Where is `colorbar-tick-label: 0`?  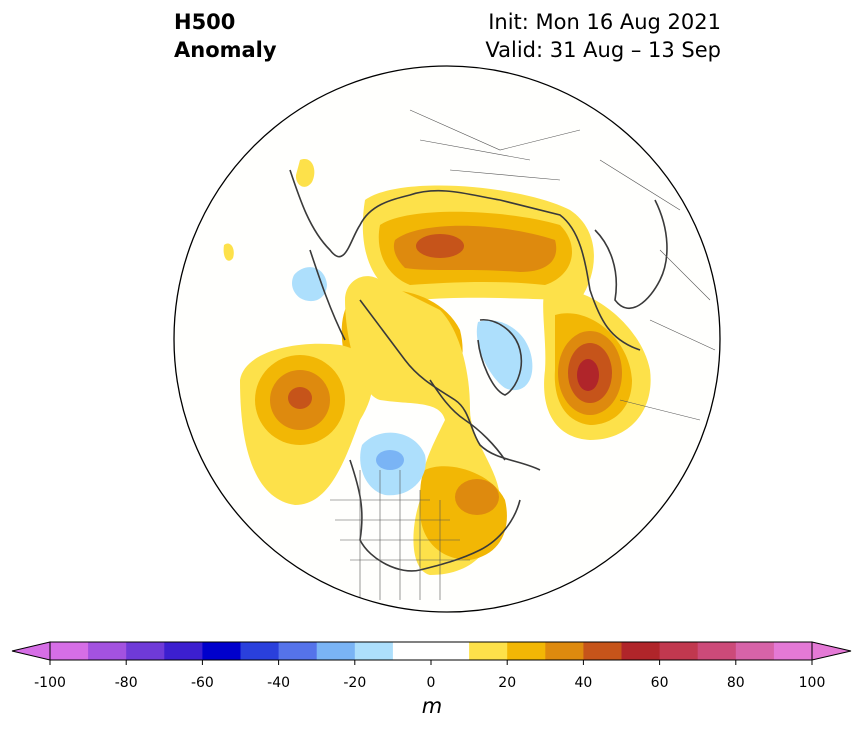
colorbar-tick-label: 0 is located at coordinates (431, 683).